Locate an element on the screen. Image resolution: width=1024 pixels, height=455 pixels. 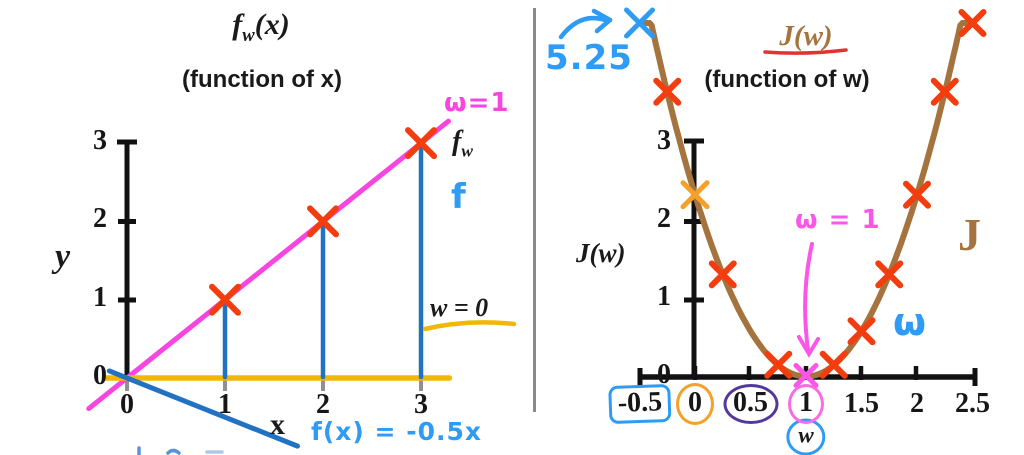
left-x-ticks-marks is located at coordinates (274, 385).